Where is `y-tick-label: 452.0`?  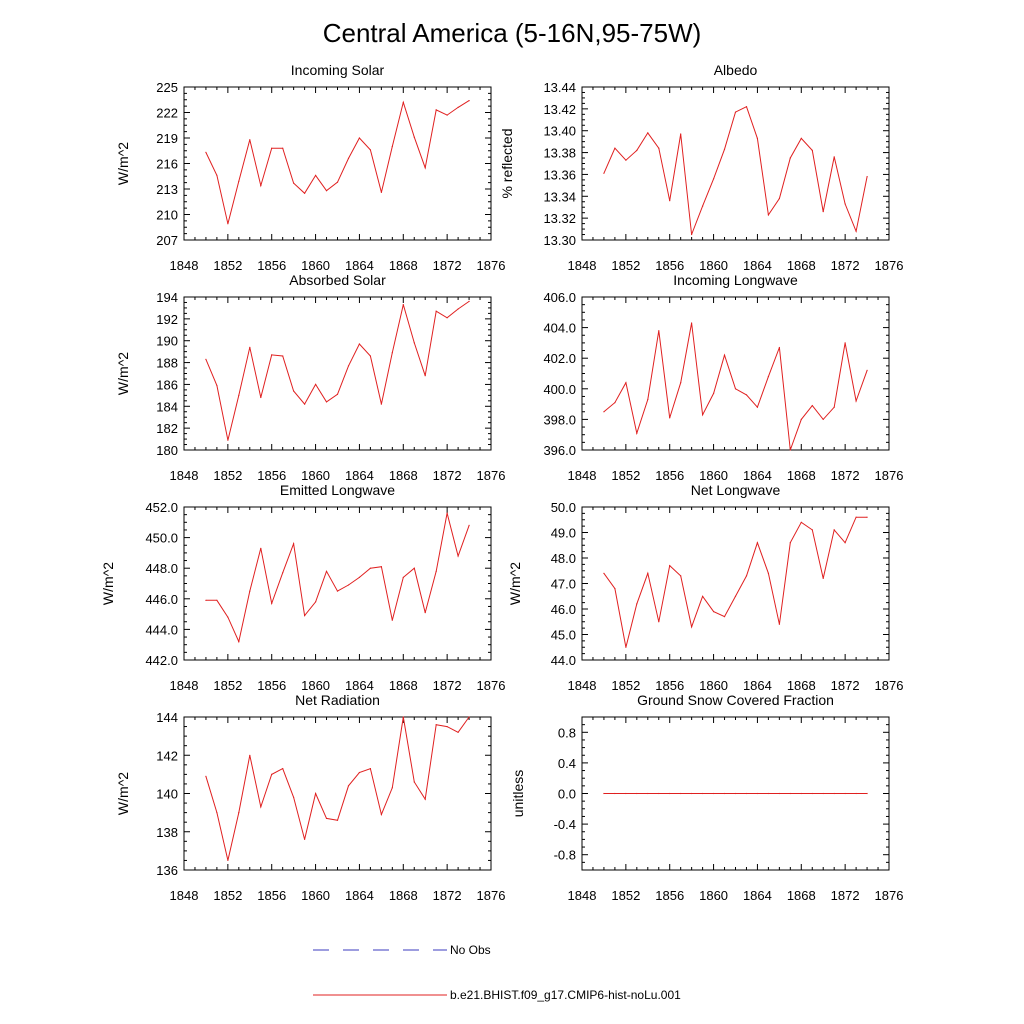 y-tick-label: 452.0 is located at coordinates (161, 507).